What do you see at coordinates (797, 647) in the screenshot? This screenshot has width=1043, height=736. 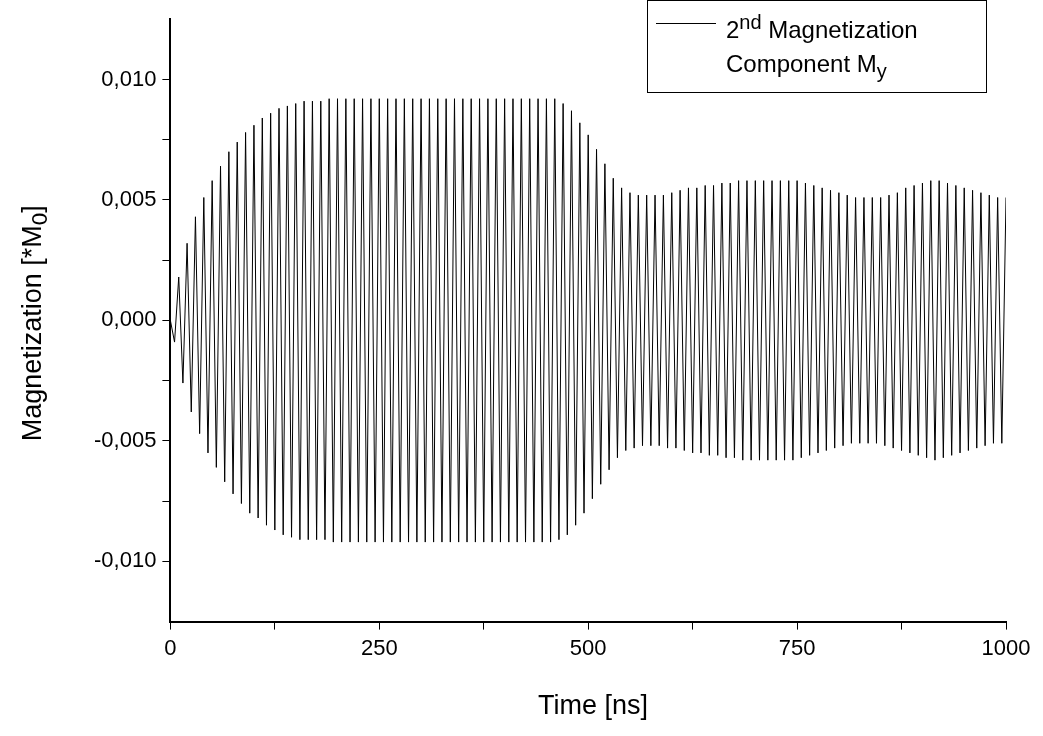 I see `x-tick-label: 750` at bounding box center [797, 647].